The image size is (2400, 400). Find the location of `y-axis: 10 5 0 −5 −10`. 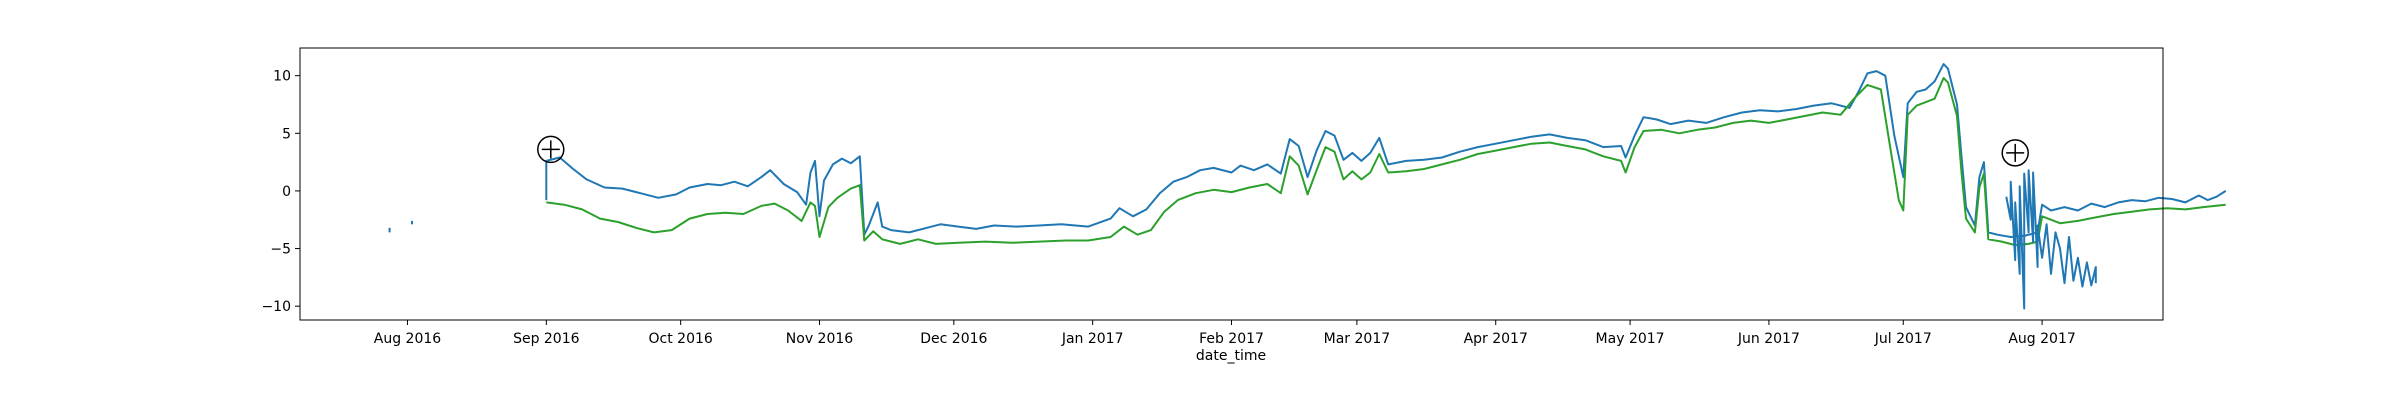

y-axis: 10 5 0 −5 −10 is located at coordinates (280, 192).